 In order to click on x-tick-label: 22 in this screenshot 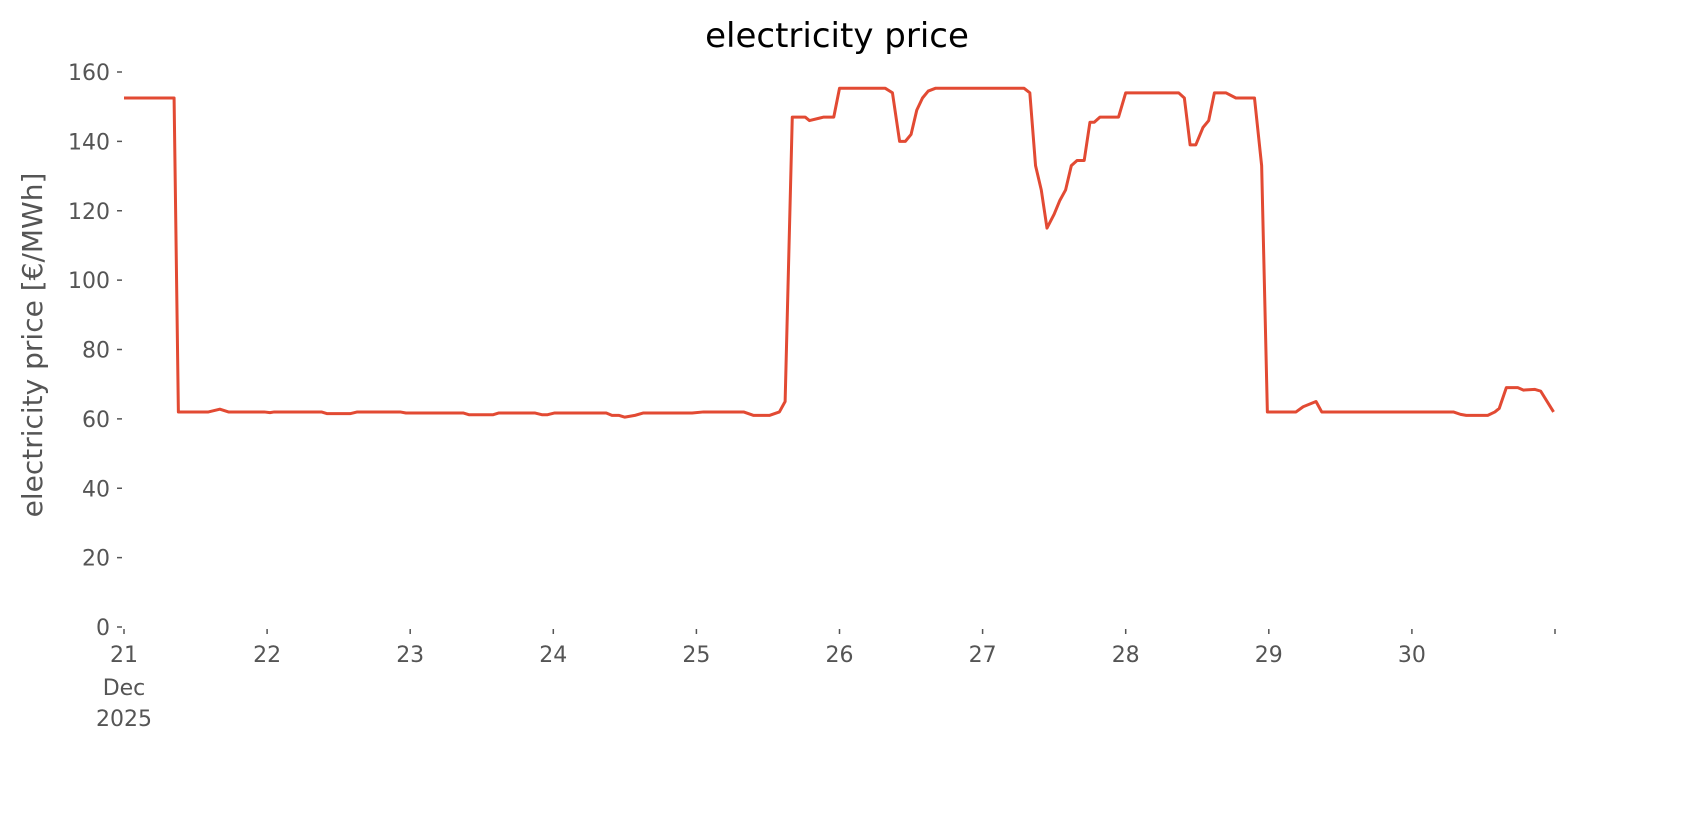, I will do `click(267, 655)`.